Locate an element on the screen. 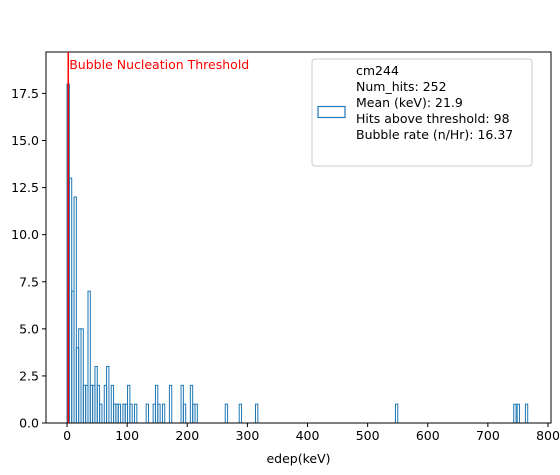 The height and width of the screenshot is (475, 560). legend-bubble-rate: Bubble rate (n/Hr): 16.37 is located at coordinates (434, 134).